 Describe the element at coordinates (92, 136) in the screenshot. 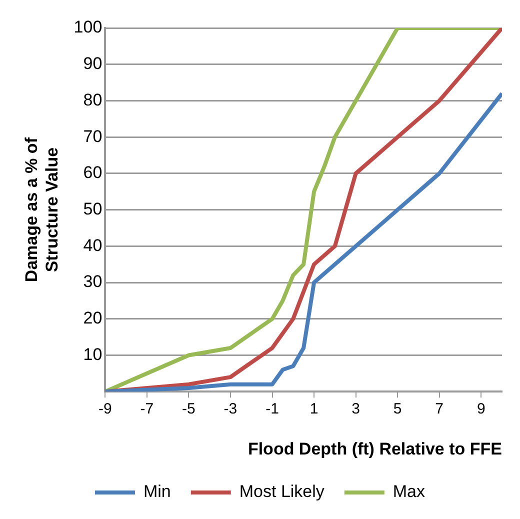

I see `y-tick-label: 70` at that location.